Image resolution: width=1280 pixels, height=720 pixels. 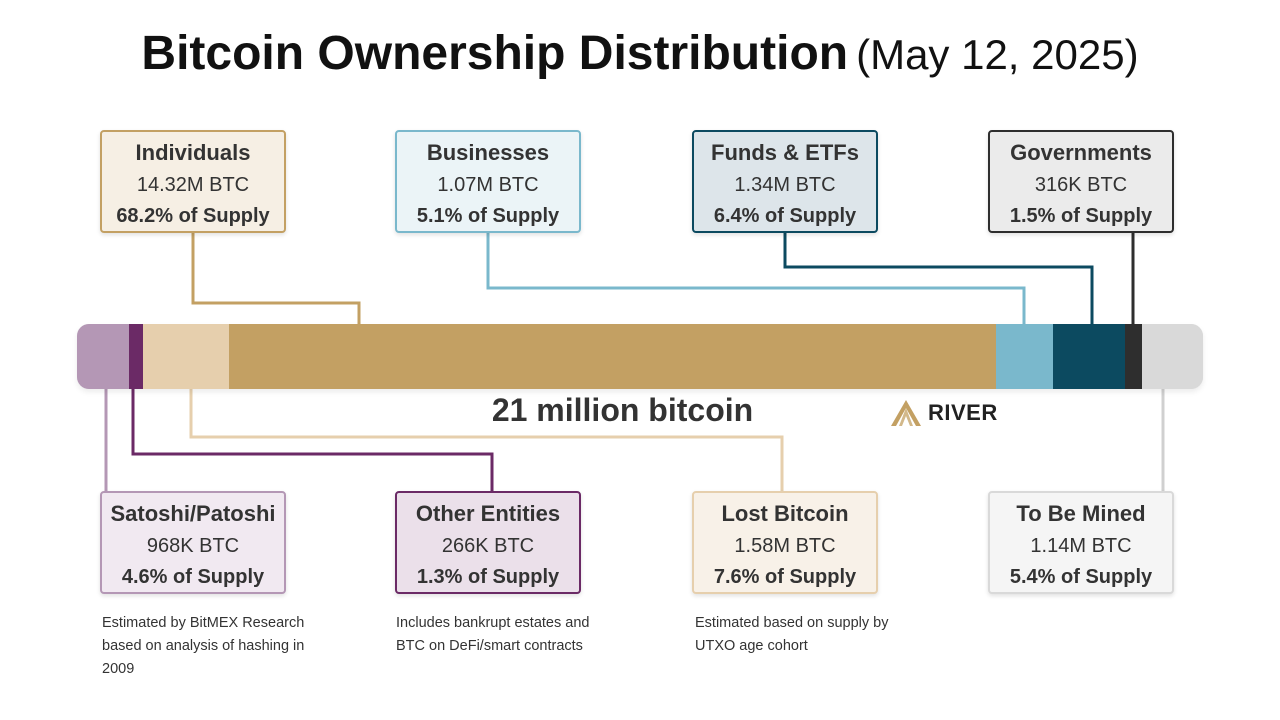 I want to click on title-date: (May 12, 2025), so click(x=997, y=54).